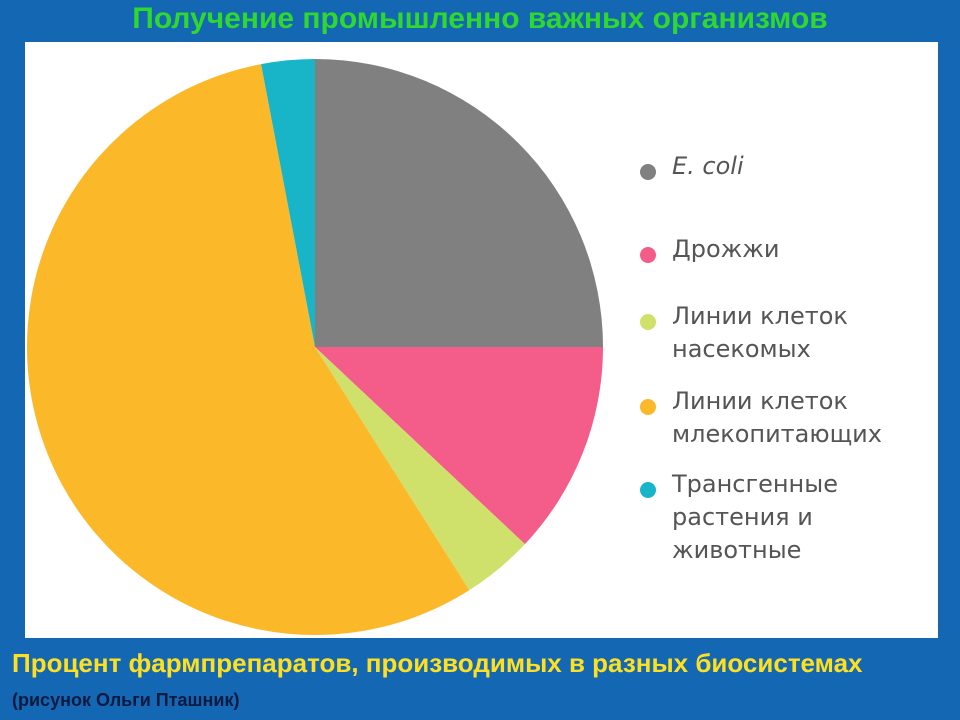 The height and width of the screenshot is (720, 960). What do you see at coordinates (760, 332) in the screenshot?
I see `legend-label: Линии клеток насекомых` at bounding box center [760, 332].